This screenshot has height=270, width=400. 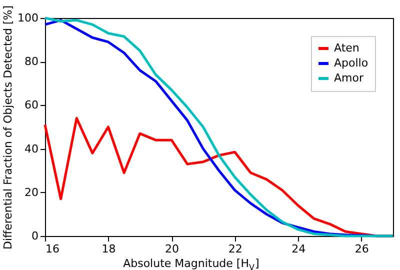 I want to click on x-tick-label: 26, so click(x=361, y=249).